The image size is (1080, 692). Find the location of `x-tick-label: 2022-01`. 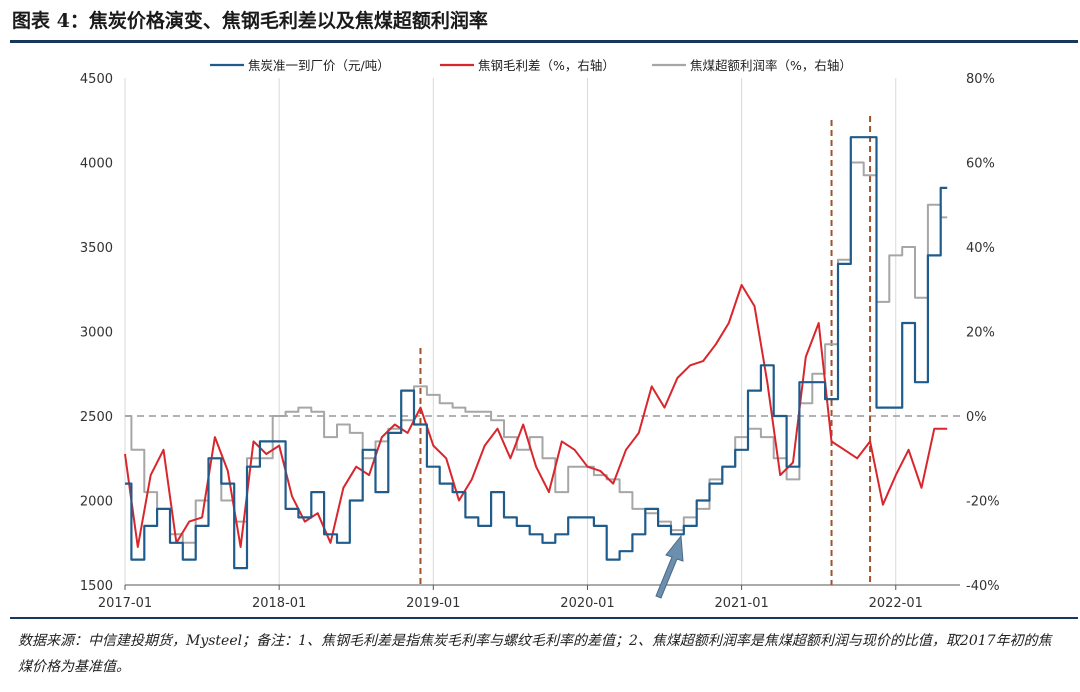

x-tick-label: 2022-01 is located at coordinates (896, 603).